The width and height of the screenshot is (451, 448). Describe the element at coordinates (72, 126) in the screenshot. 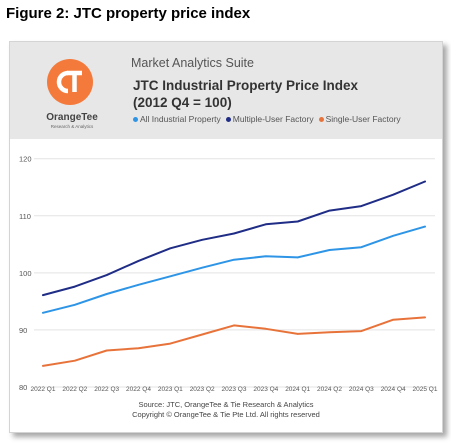

I see `logo-subtext: Research & Analytics` at that location.